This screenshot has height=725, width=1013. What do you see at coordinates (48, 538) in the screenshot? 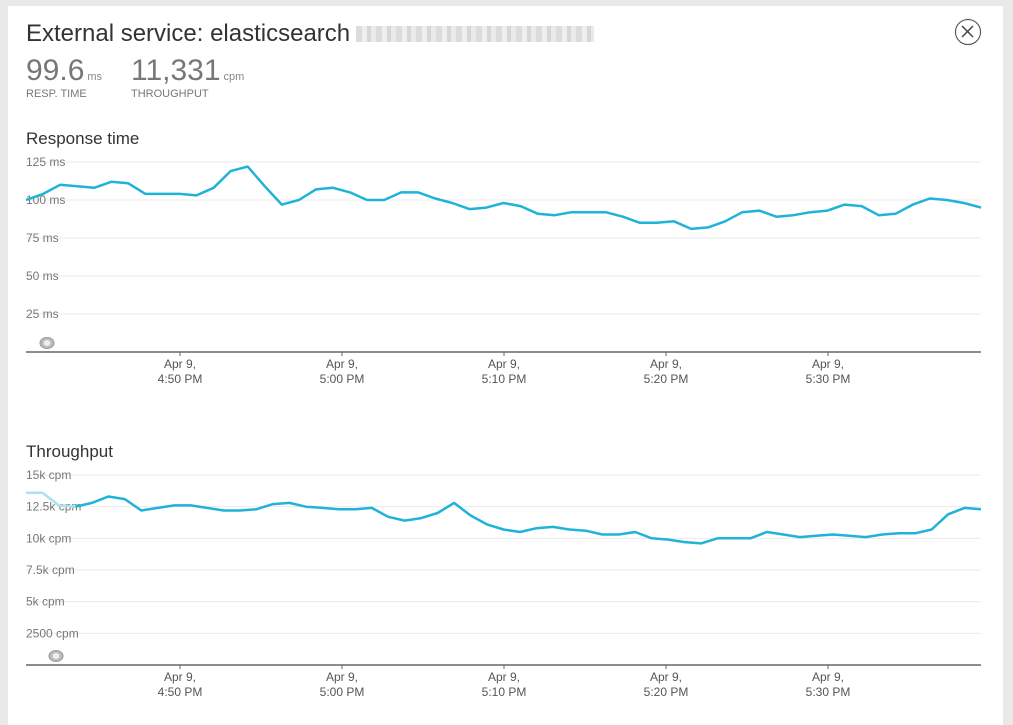
I see `y-tick-label: 10k cpm` at bounding box center [48, 538].